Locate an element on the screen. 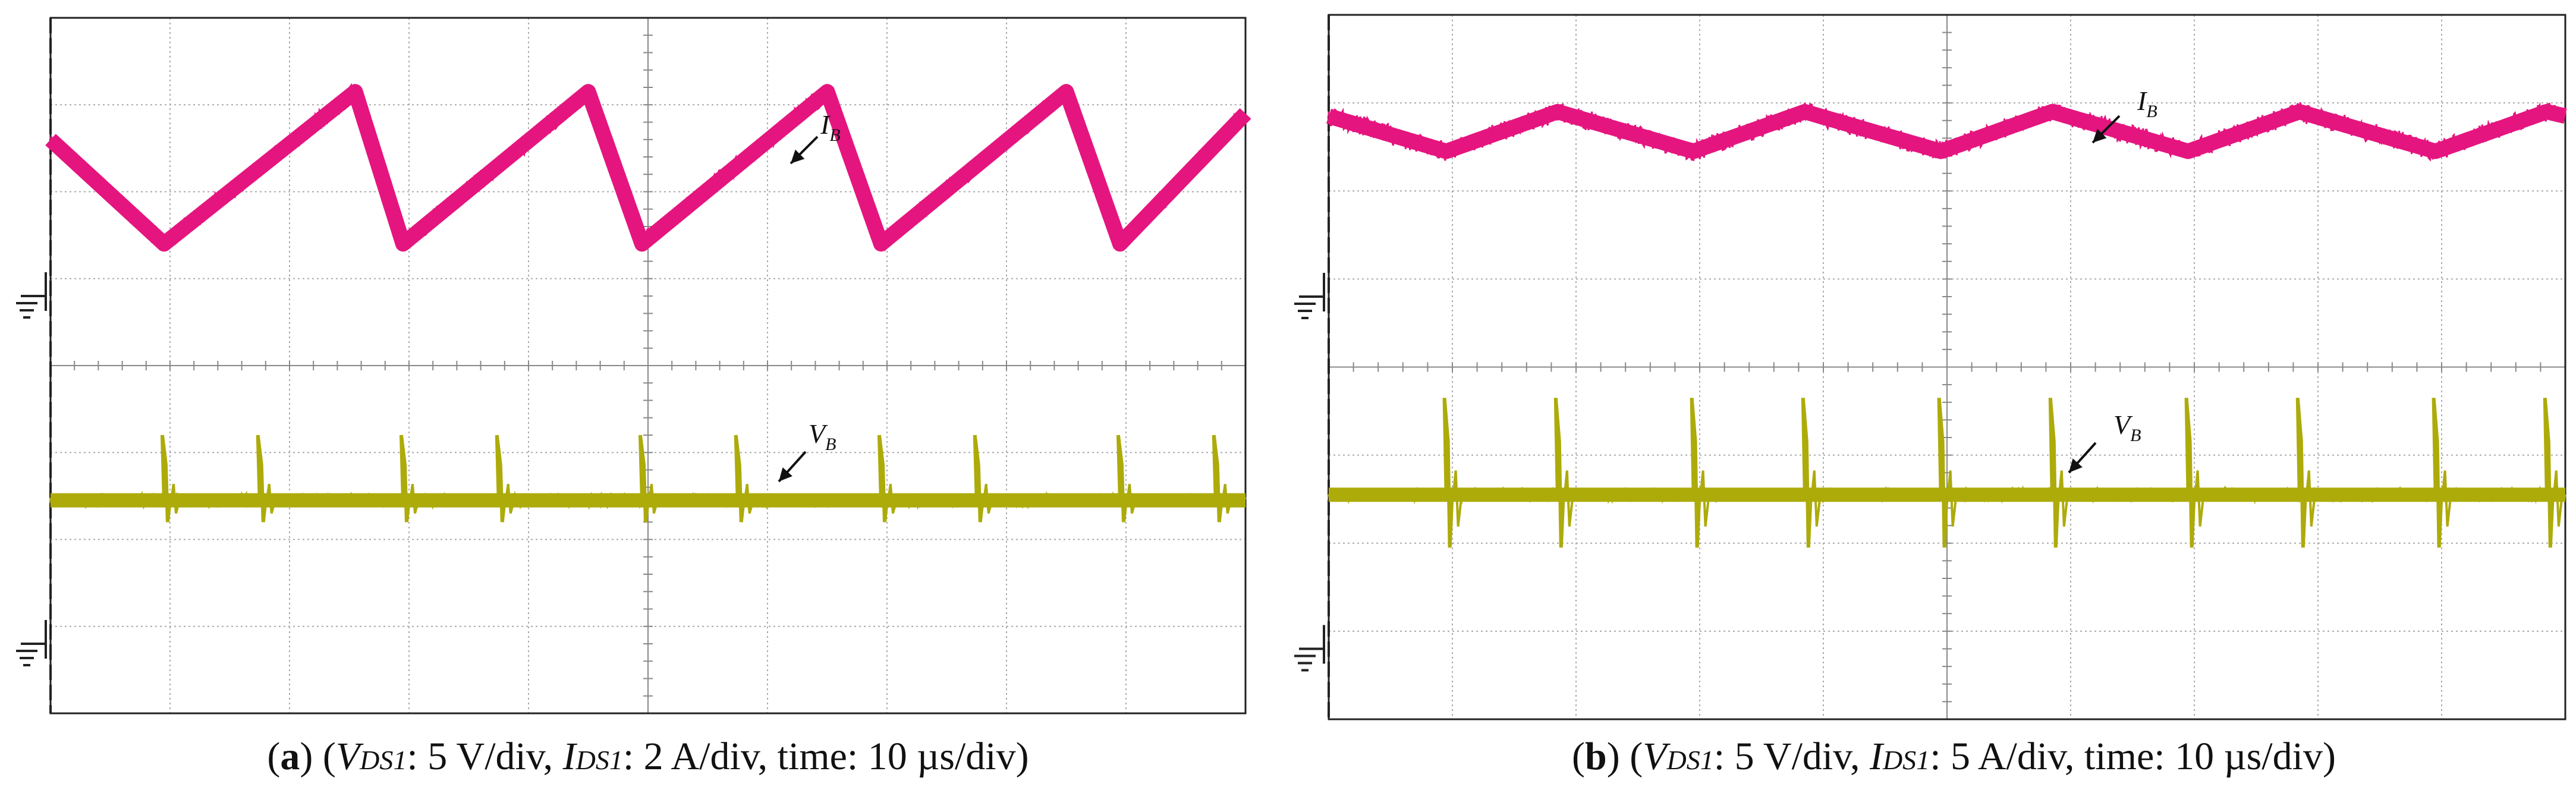 The width and height of the screenshot is (2576, 790). caption-b-v-sub: DS1 is located at coordinates (1690, 760).